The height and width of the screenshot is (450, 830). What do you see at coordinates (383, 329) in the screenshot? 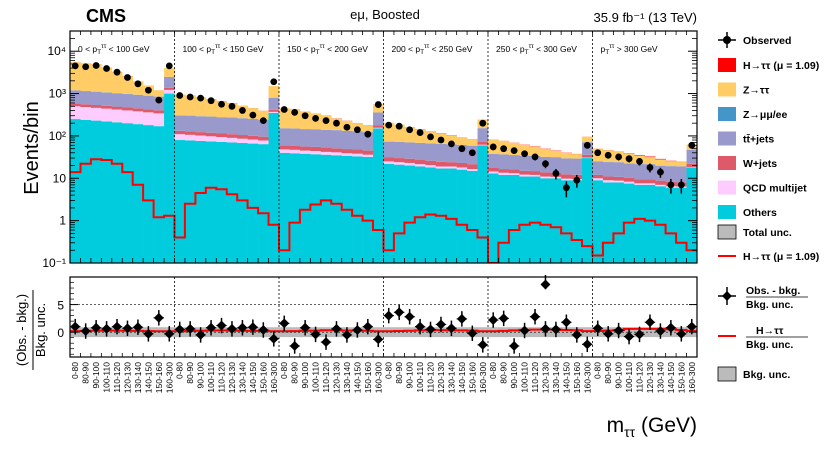
I see `ratio-points` at bounding box center [383, 329].